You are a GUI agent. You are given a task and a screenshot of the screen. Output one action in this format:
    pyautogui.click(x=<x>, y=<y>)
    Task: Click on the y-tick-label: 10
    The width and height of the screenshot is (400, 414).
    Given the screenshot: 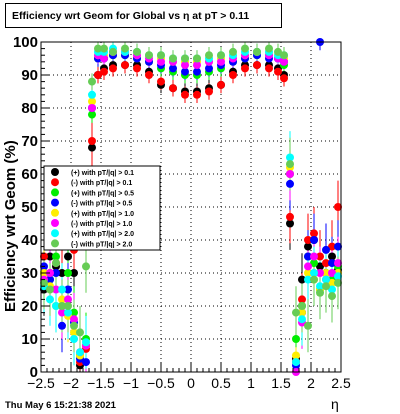 What is the action you would take?
    pyautogui.click(x=29, y=339)
    